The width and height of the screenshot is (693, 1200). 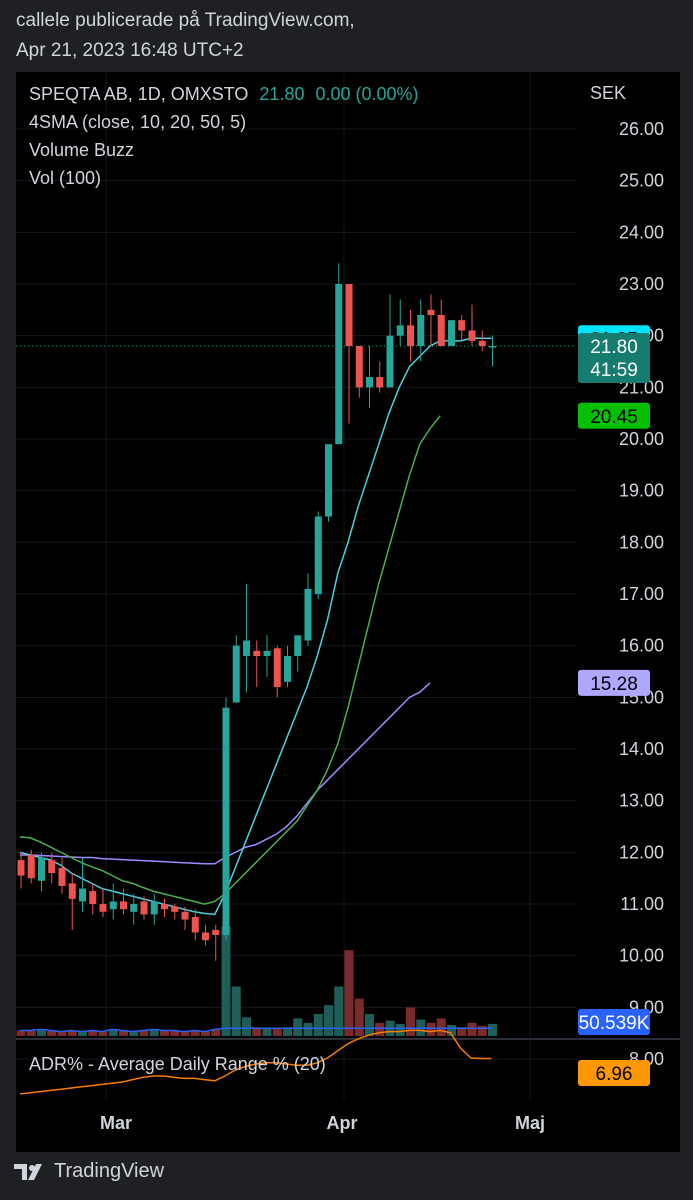 What do you see at coordinates (614, 370) in the screenshot?
I see `countdown-label: 41:59` at bounding box center [614, 370].